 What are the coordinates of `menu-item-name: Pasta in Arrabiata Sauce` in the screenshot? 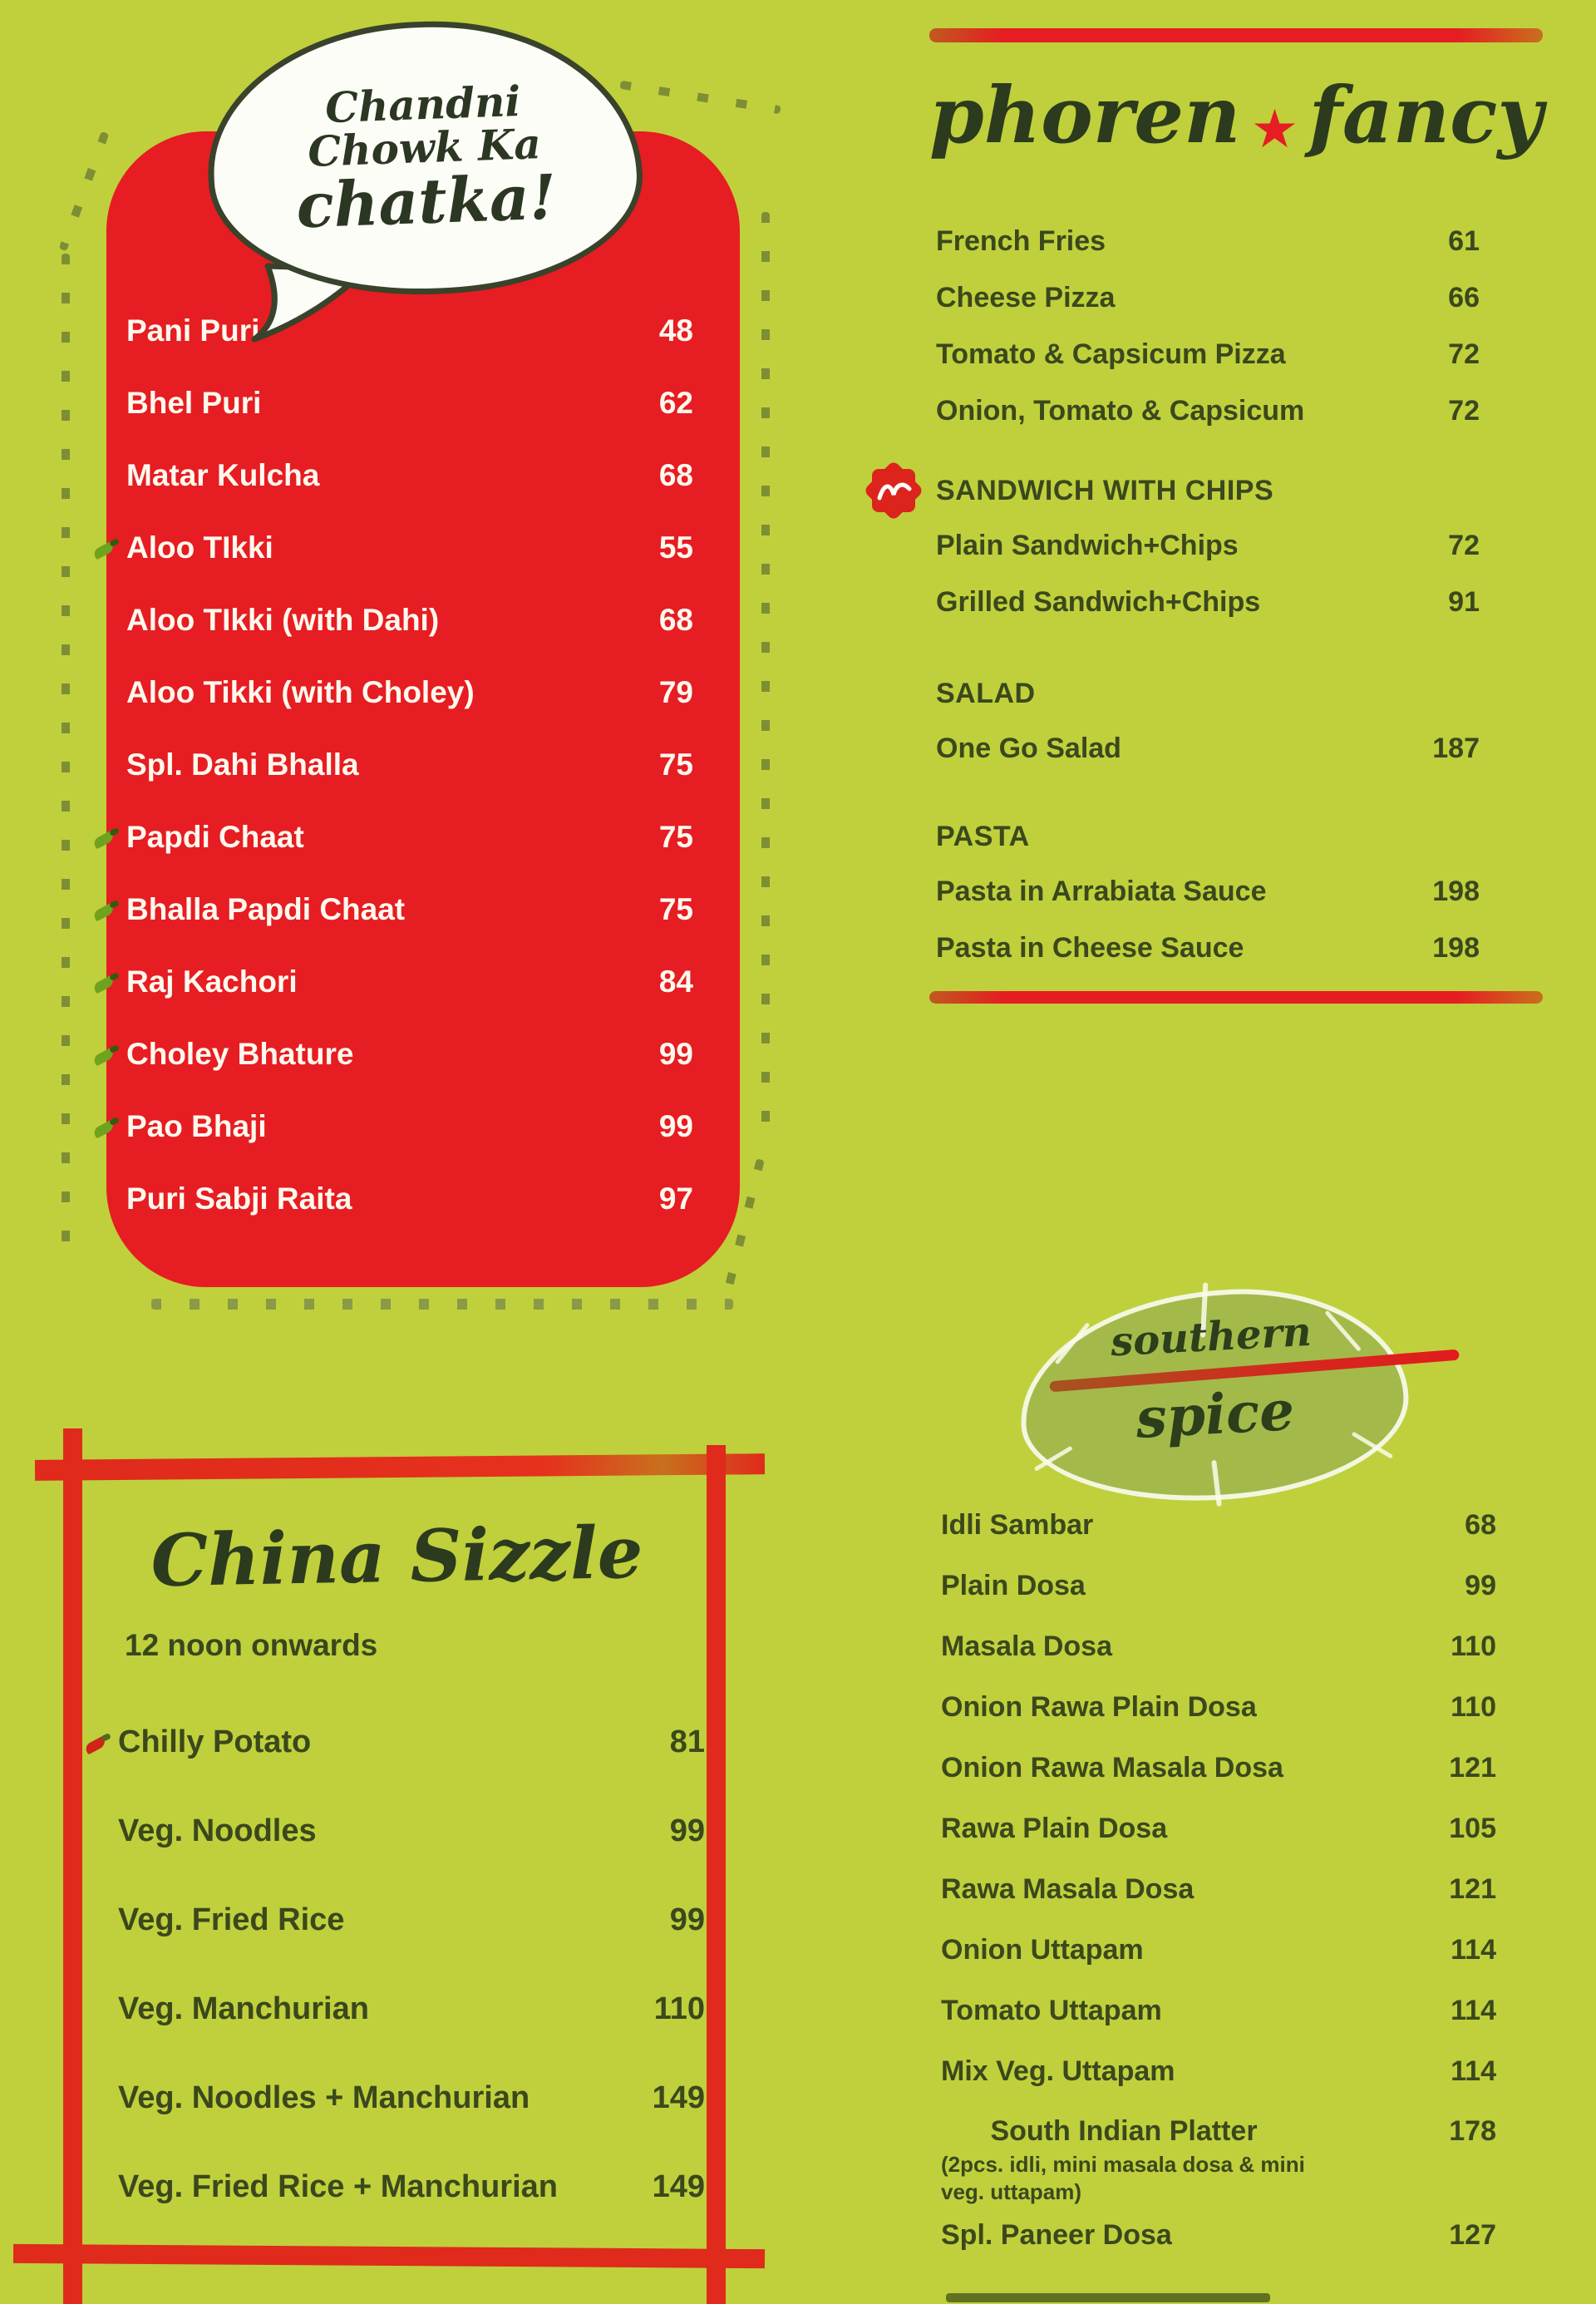 It's located at (1101, 891).